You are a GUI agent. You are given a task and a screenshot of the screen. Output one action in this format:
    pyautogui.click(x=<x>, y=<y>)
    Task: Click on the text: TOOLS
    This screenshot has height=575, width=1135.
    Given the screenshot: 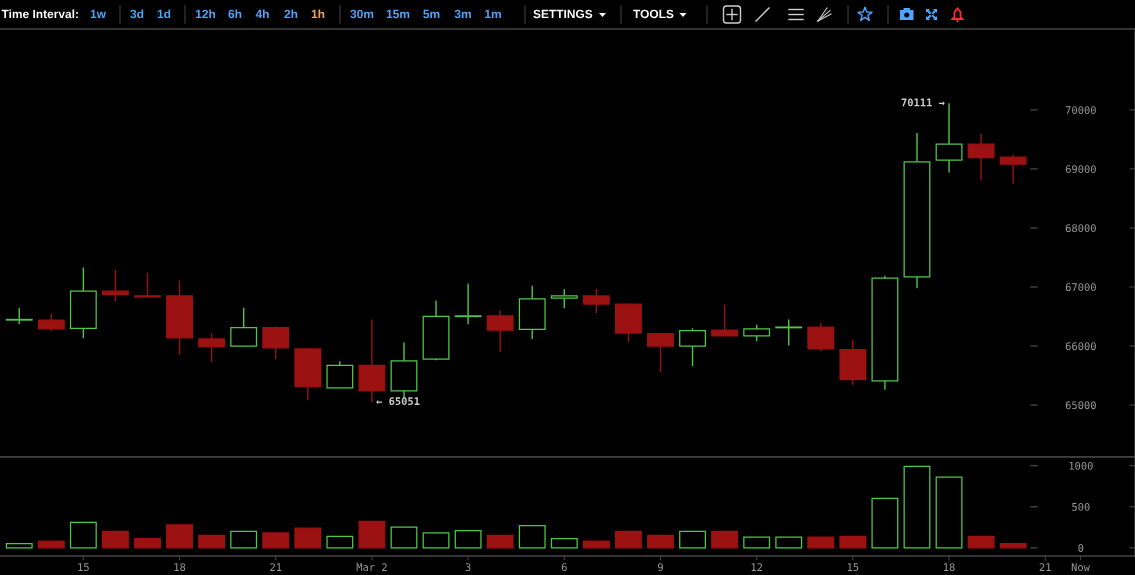 What is the action you would take?
    pyautogui.click(x=653, y=14)
    